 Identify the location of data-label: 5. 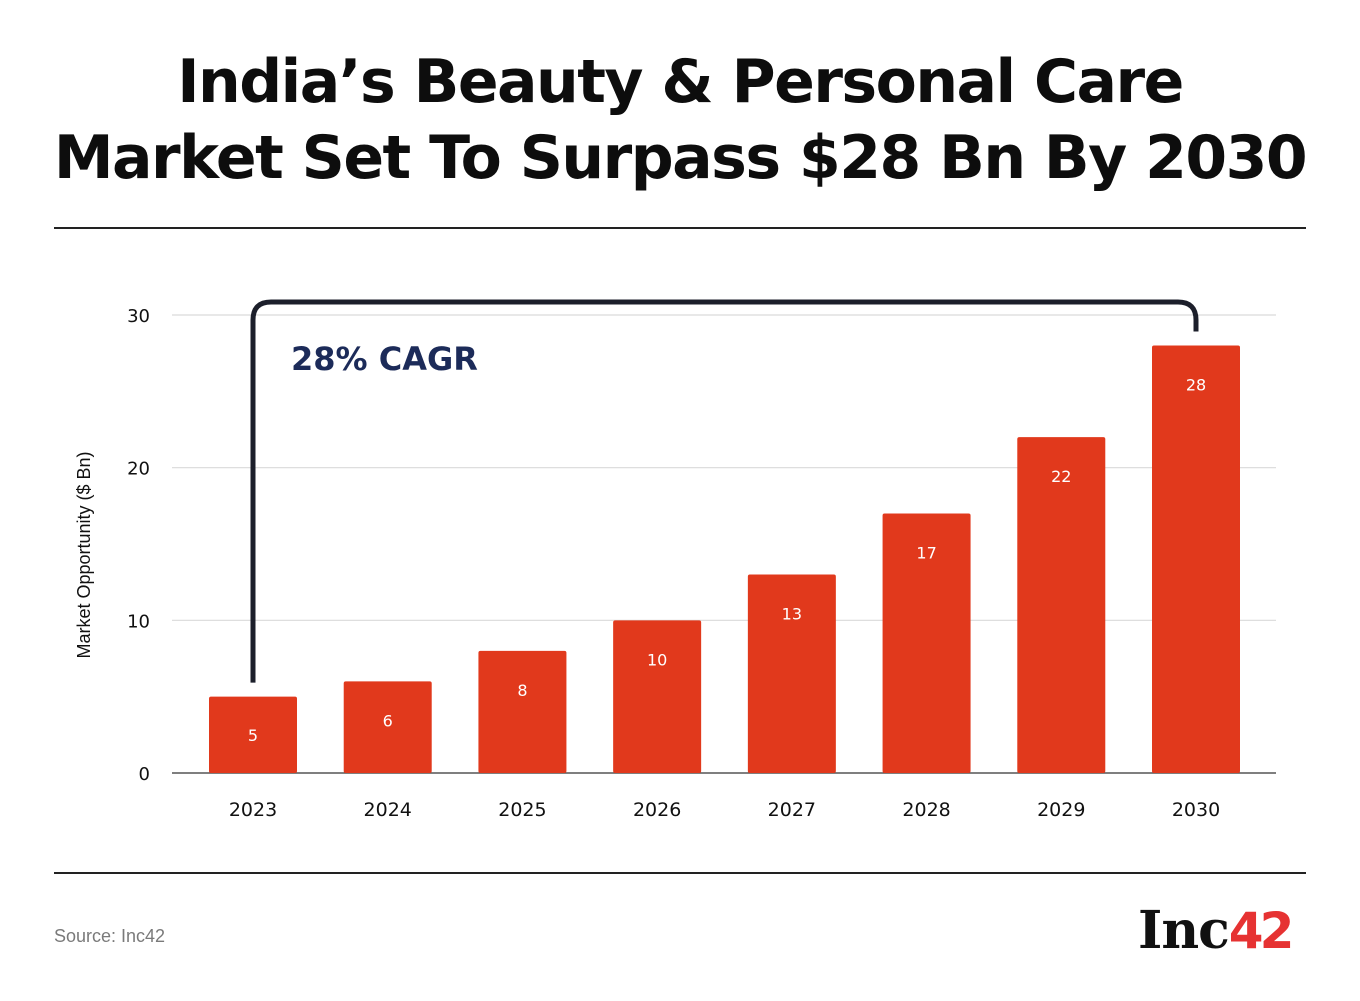
(253, 735).